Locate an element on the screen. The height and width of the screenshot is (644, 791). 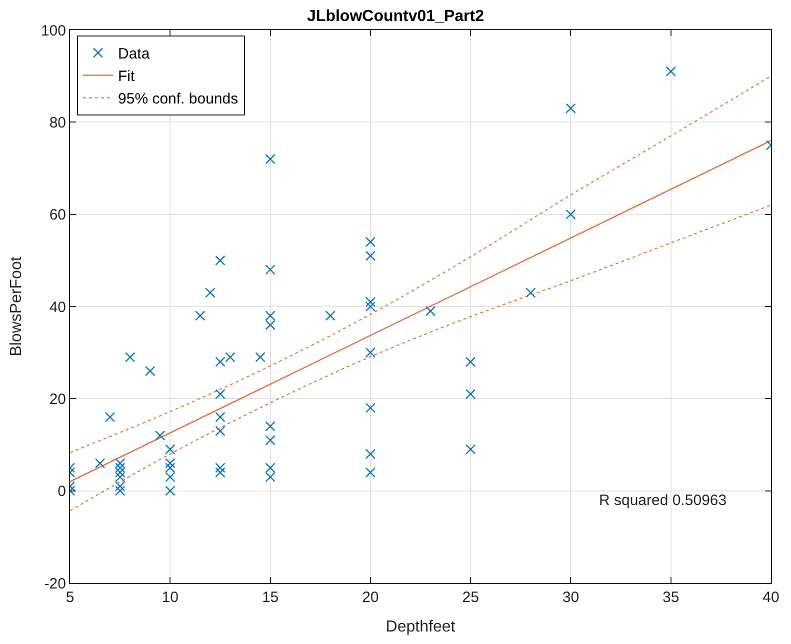
y-tick-label: 60 is located at coordinates (57, 215).